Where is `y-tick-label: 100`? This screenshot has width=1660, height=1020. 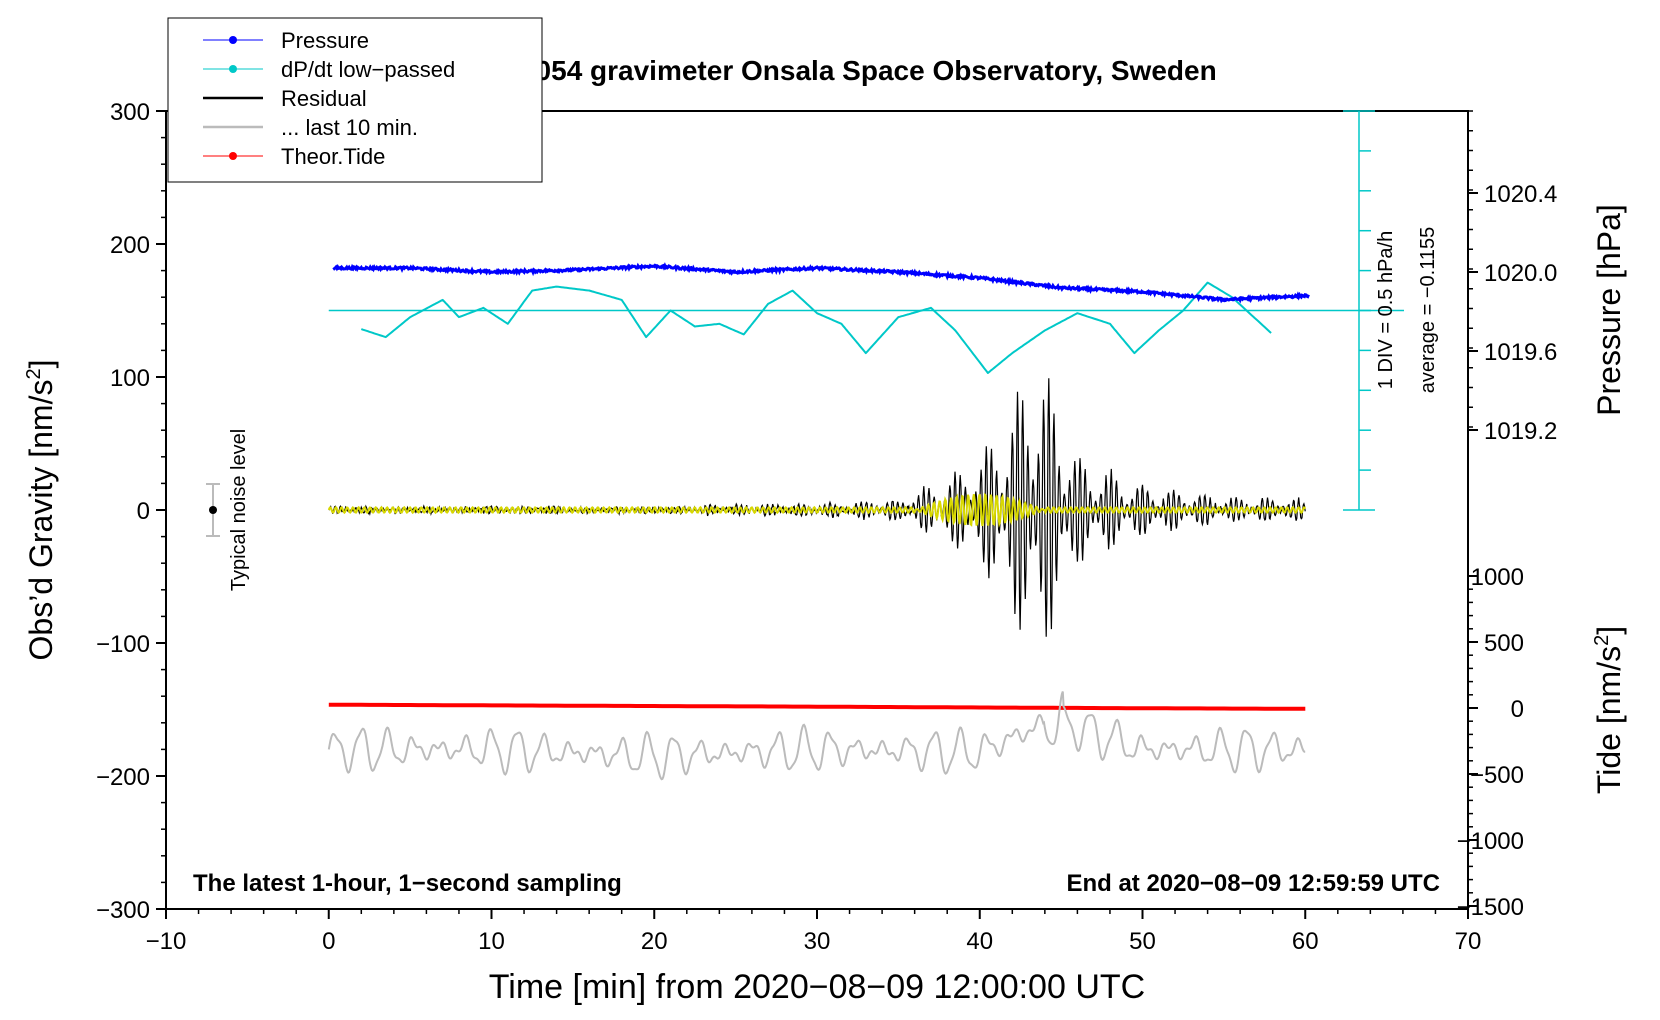
y-tick-label: 100 is located at coordinates (130, 378).